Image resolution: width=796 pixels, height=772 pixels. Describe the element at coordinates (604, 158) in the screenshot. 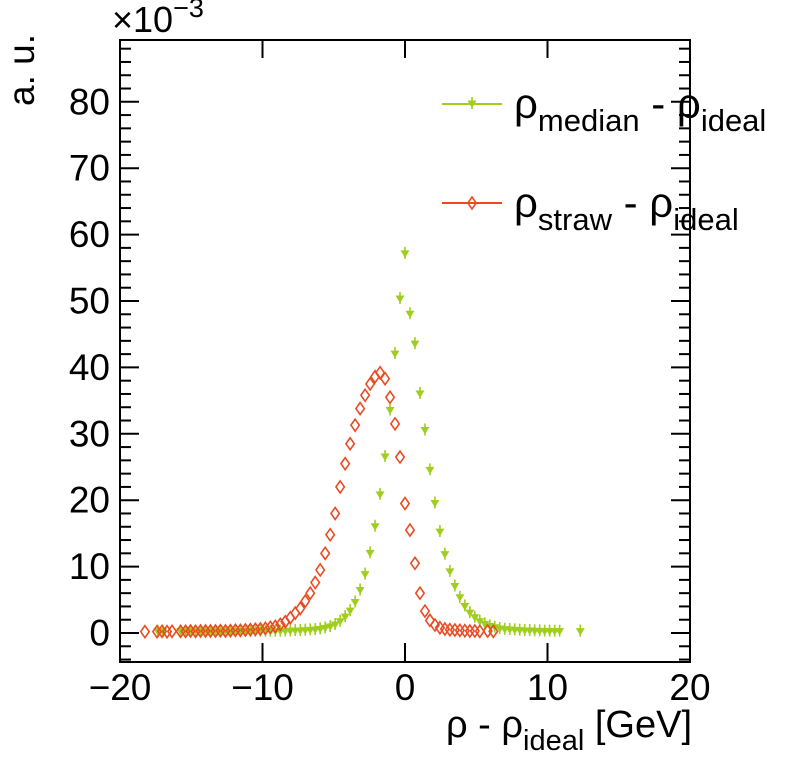

I see `legend: ρmedian - ρideal ρstraw - ρideal` at that location.